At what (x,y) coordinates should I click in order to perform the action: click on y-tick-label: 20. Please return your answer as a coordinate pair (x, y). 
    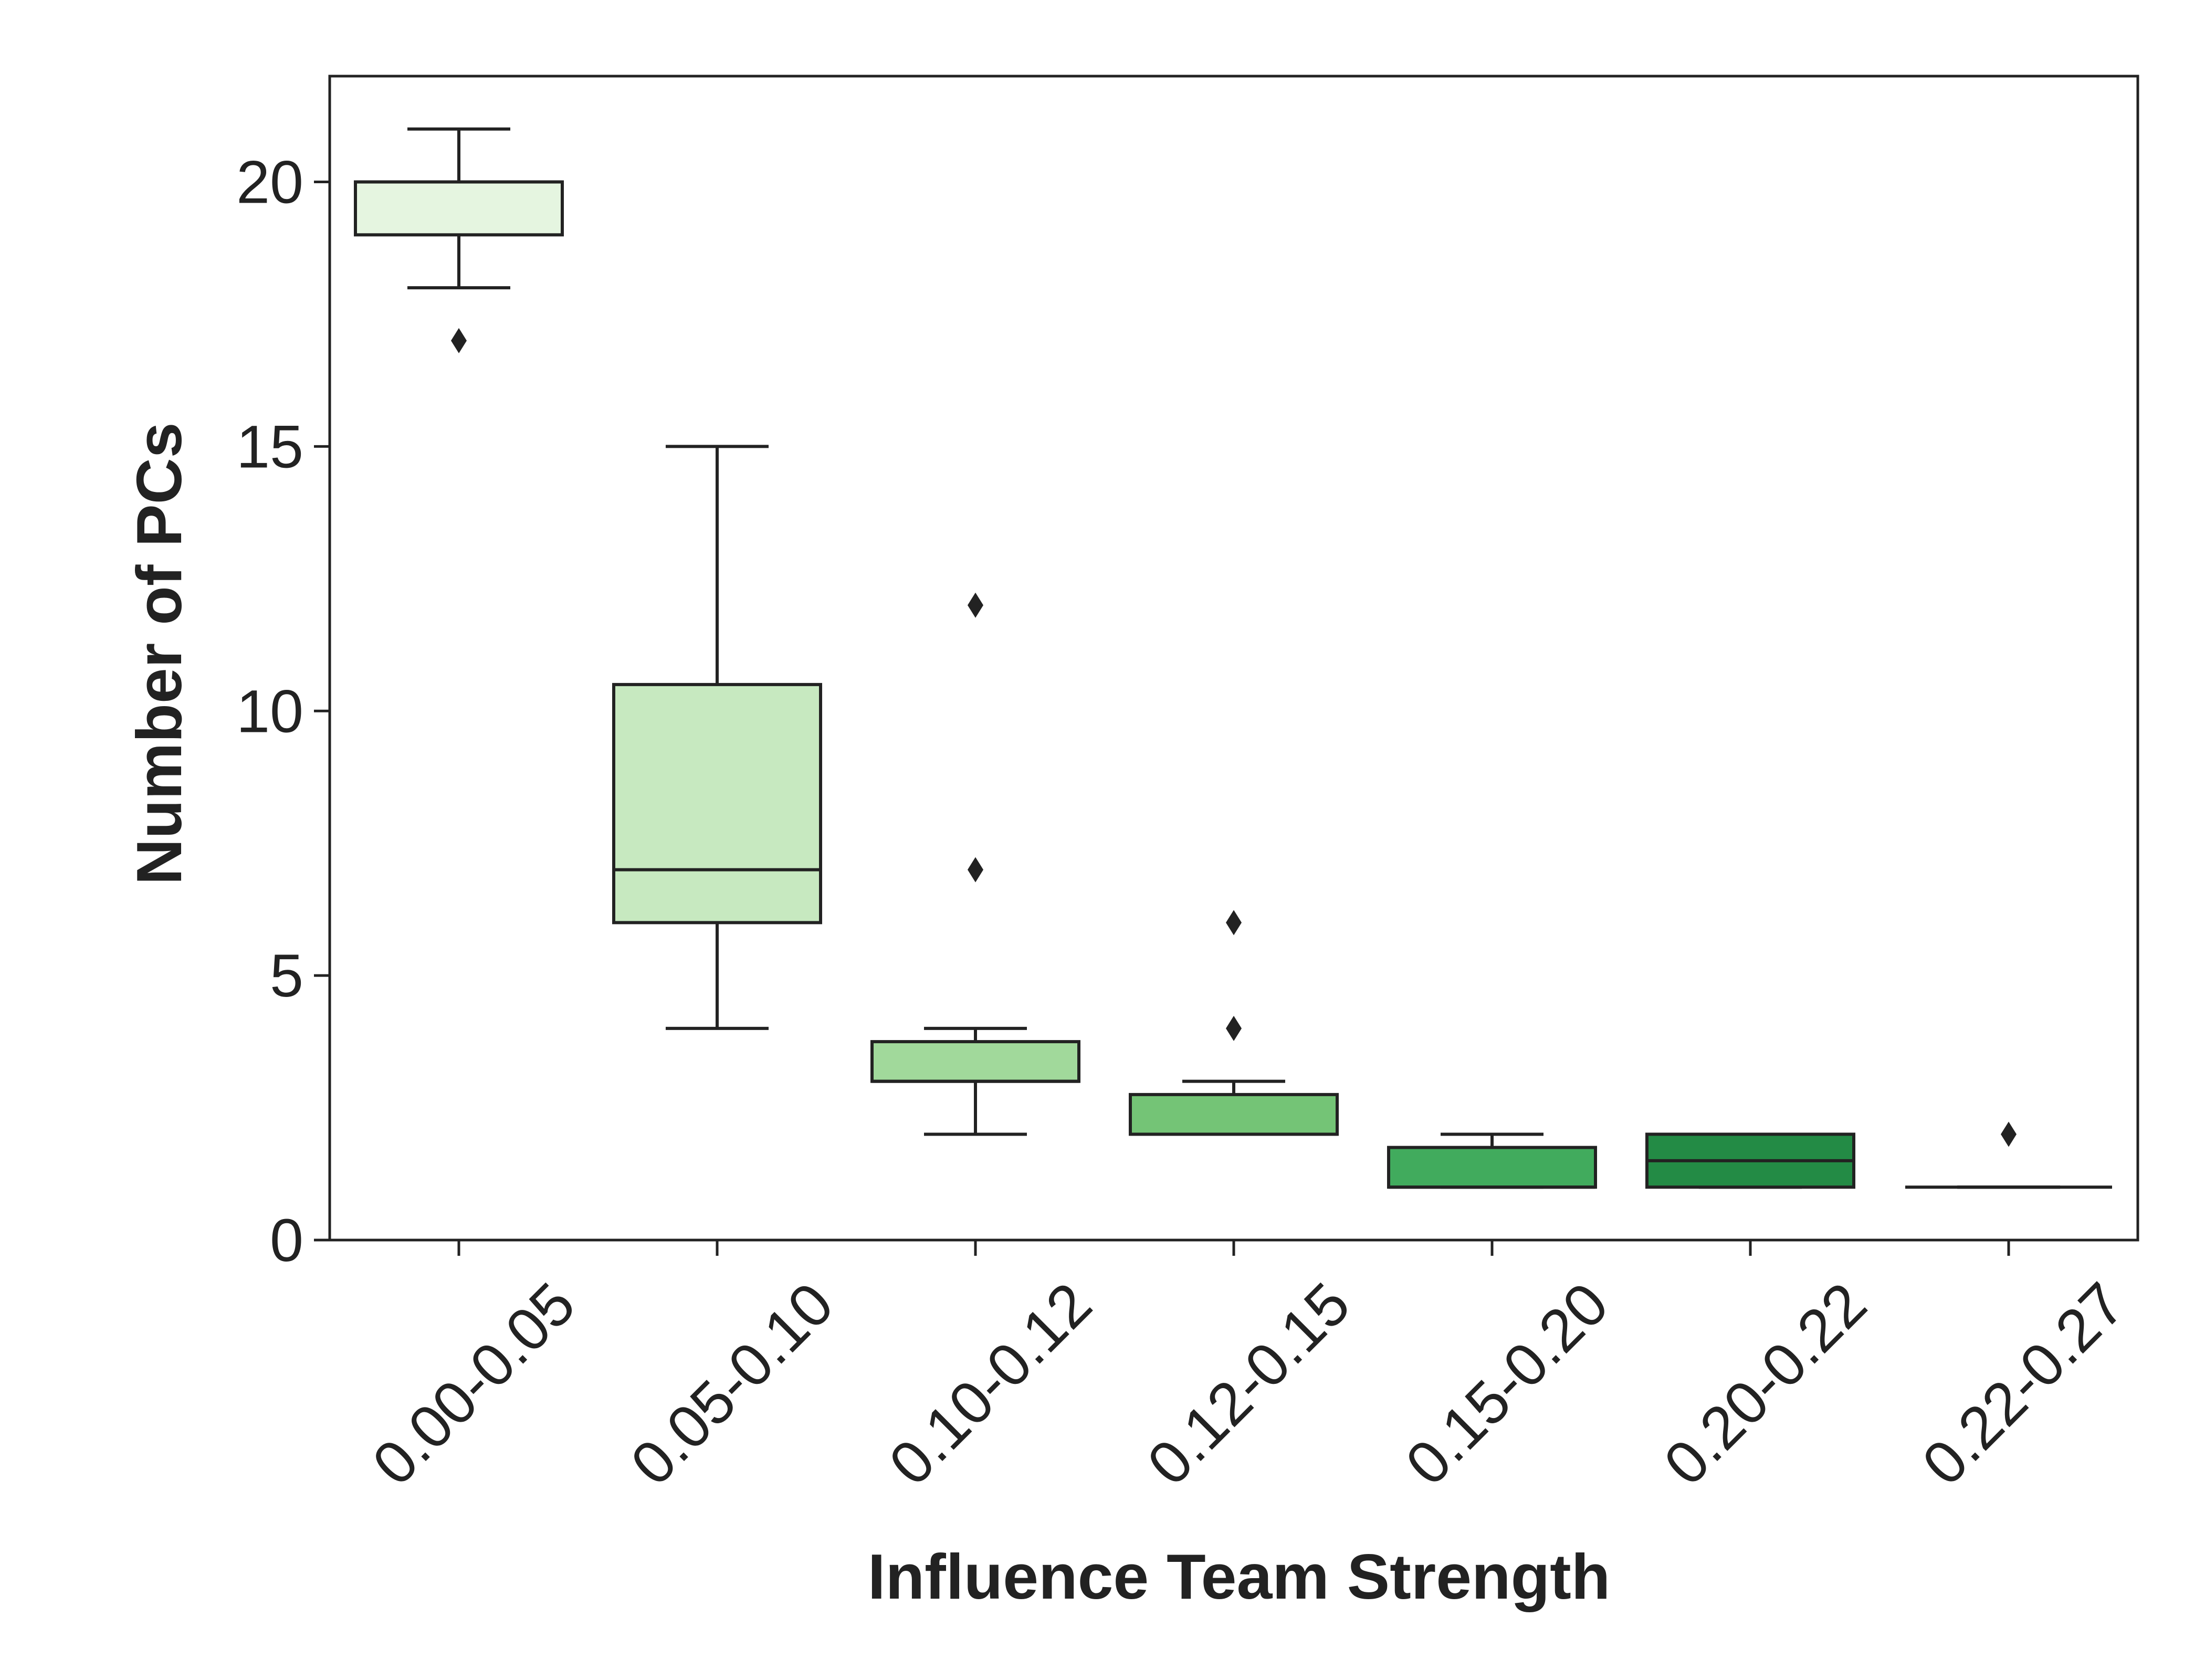
    Looking at the image, I should click on (269, 182).